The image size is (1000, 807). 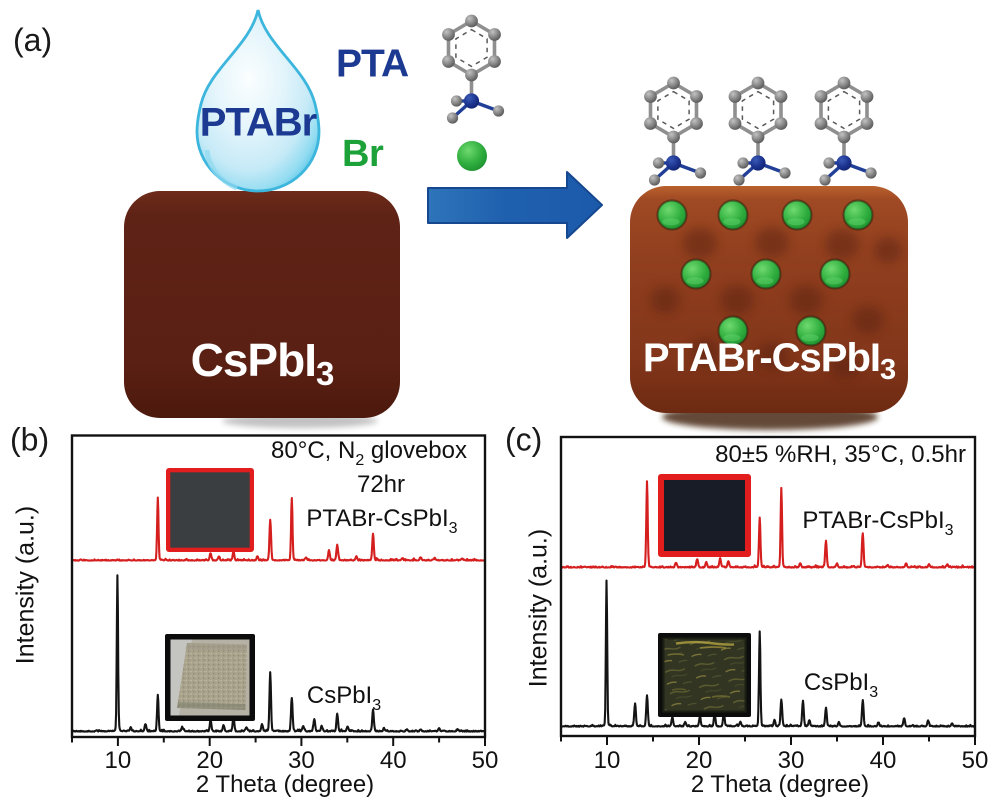 I want to click on svg-text: PTABr, so click(x=258, y=123).